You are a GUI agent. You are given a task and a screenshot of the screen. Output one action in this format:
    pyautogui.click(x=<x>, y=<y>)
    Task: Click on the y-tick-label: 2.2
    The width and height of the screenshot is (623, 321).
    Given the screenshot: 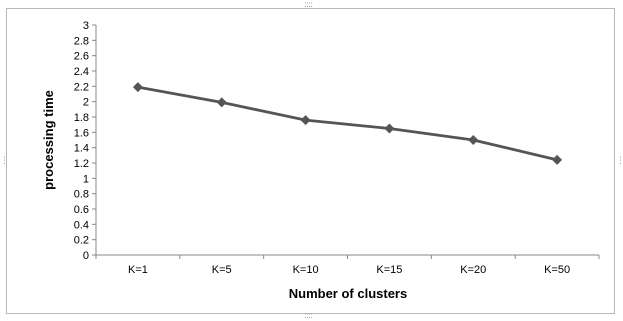 What is the action you would take?
    pyautogui.click(x=81, y=87)
    